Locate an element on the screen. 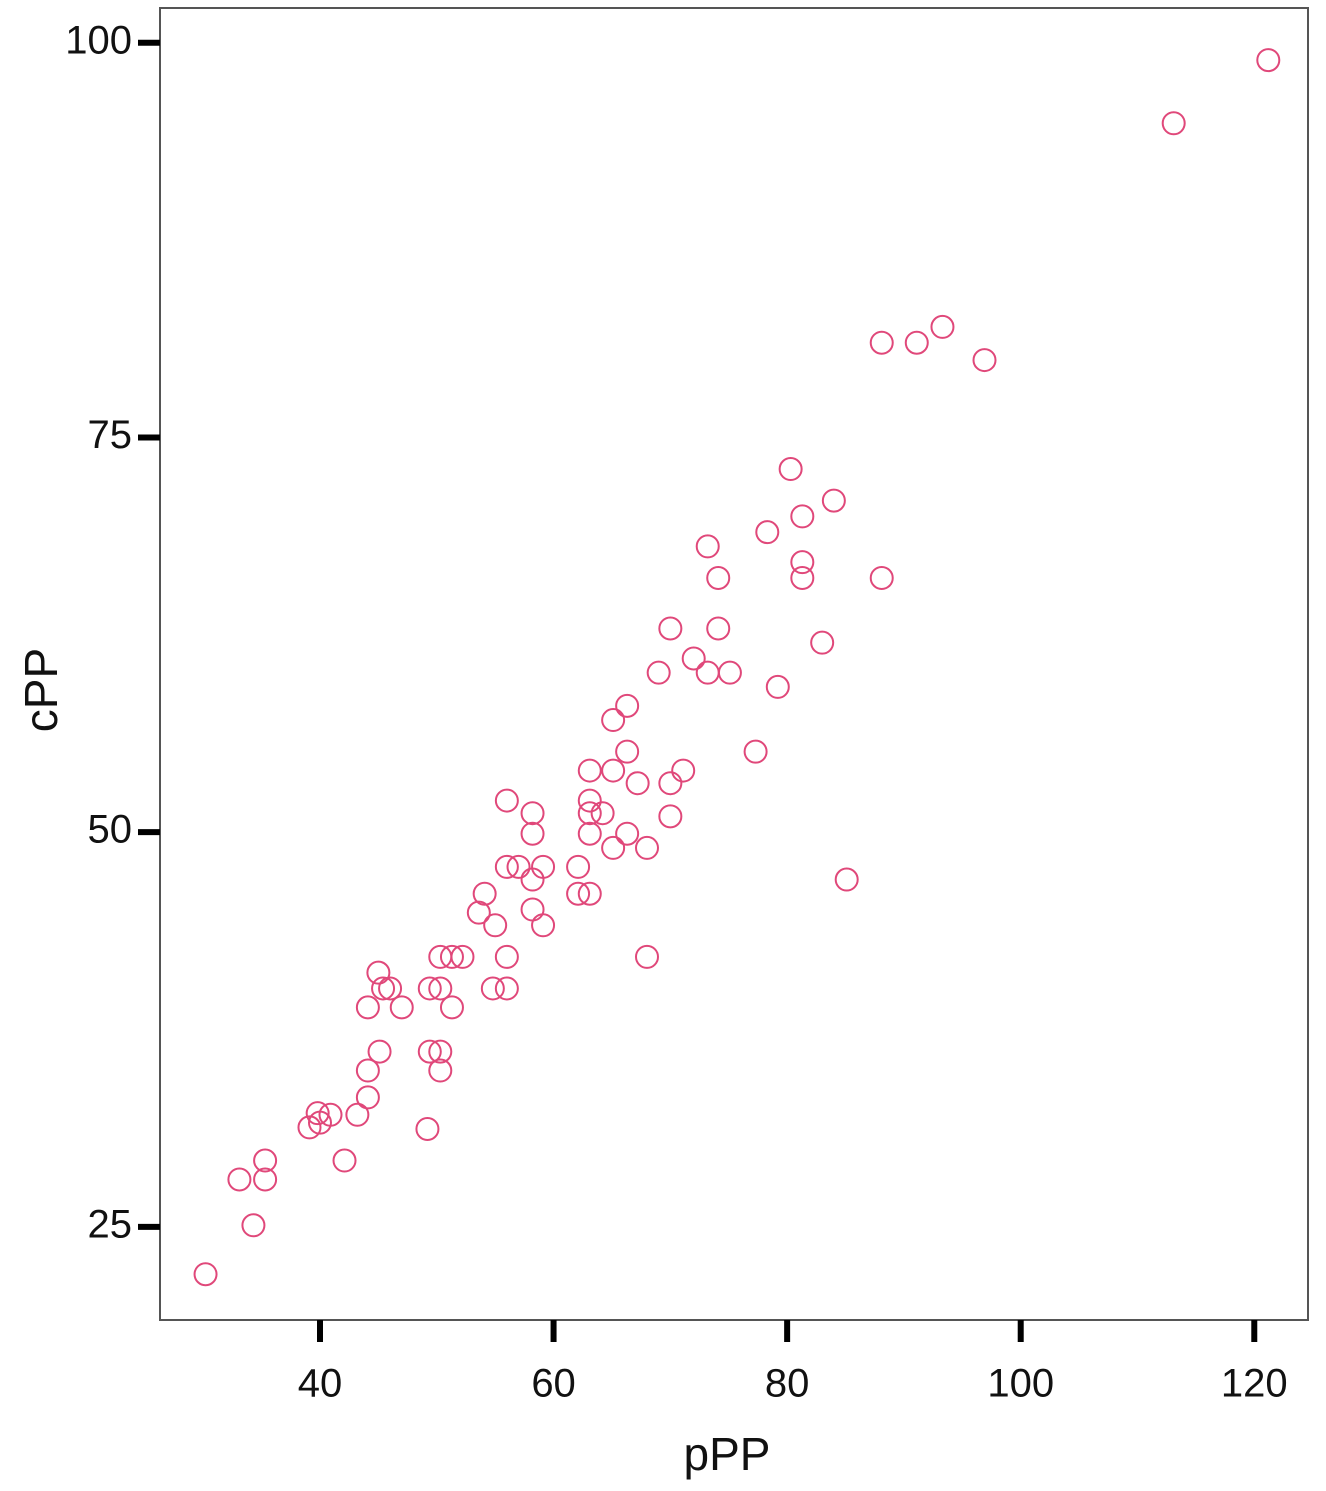 The image size is (1326, 1491). x-tick-label: 100 is located at coordinates (1020, 1384).